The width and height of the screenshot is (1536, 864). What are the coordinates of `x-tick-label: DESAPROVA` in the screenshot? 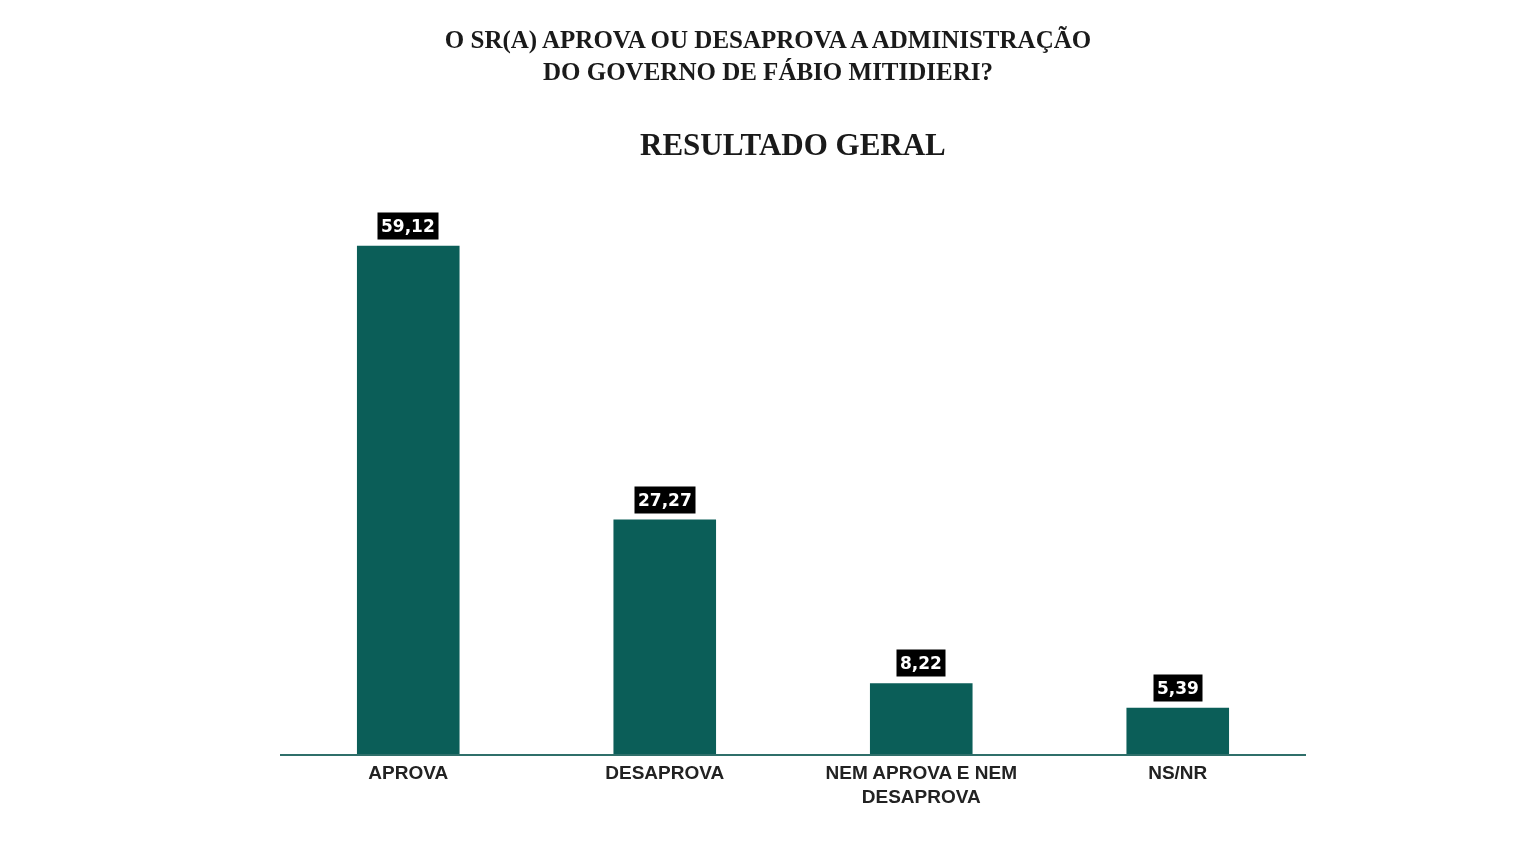 It's located at (665, 772).